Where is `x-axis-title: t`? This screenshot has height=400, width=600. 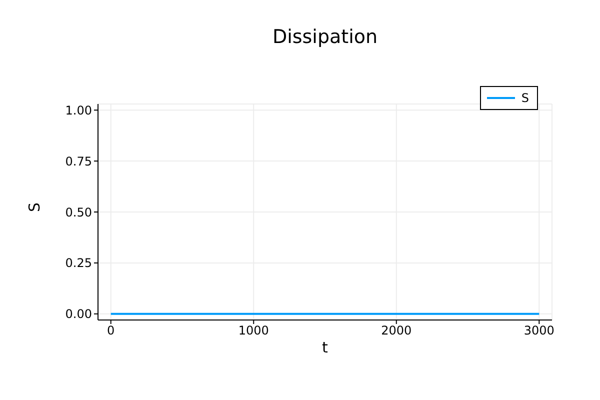 x-axis-title: t is located at coordinates (325, 347).